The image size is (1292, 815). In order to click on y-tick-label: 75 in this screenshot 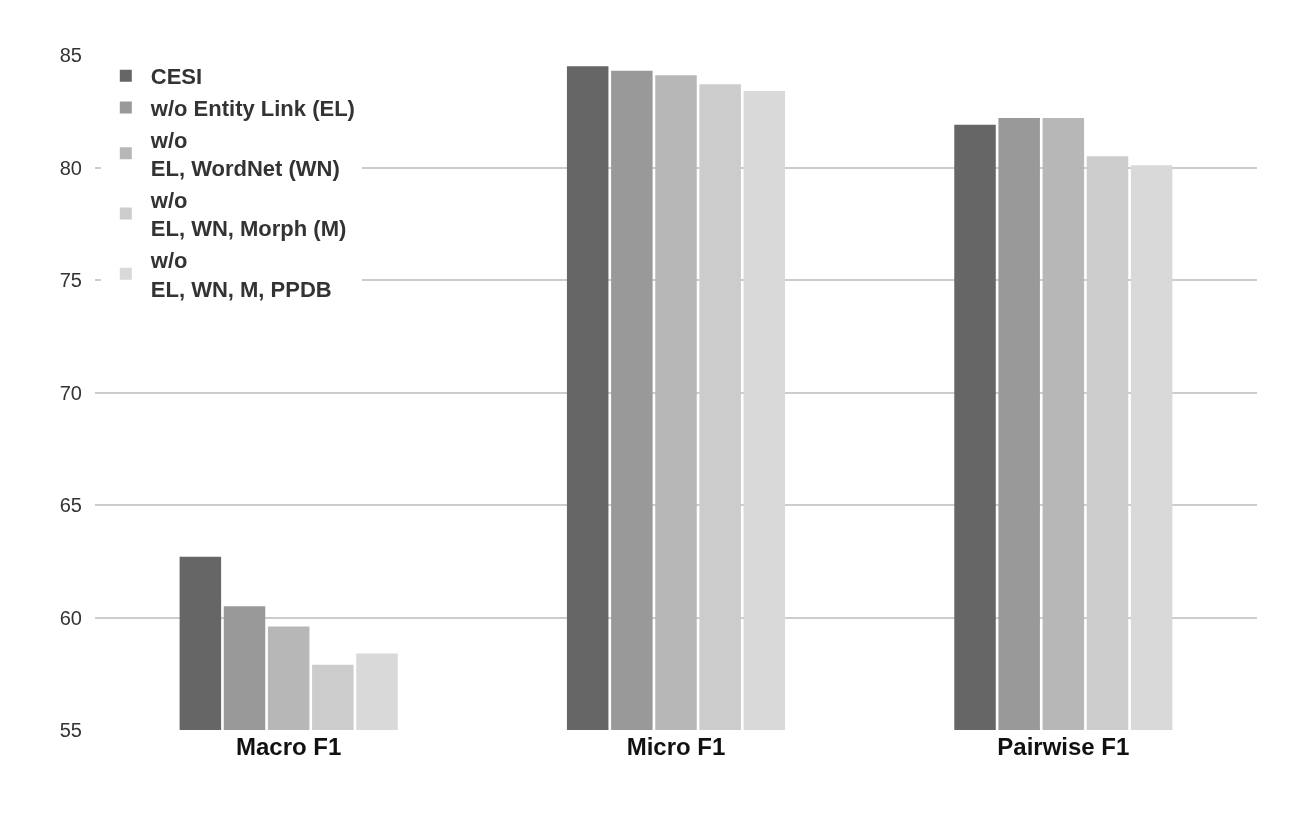, I will do `click(70, 280)`.